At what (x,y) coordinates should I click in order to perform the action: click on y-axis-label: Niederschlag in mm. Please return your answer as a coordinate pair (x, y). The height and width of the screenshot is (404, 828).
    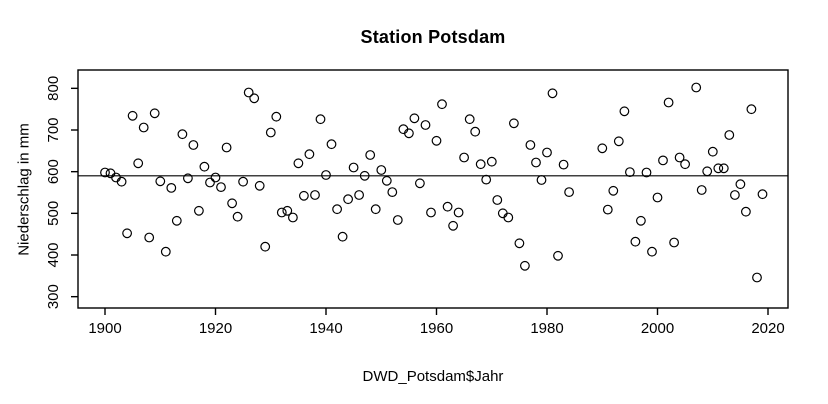
    Looking at the image, I should click on (24, 189).